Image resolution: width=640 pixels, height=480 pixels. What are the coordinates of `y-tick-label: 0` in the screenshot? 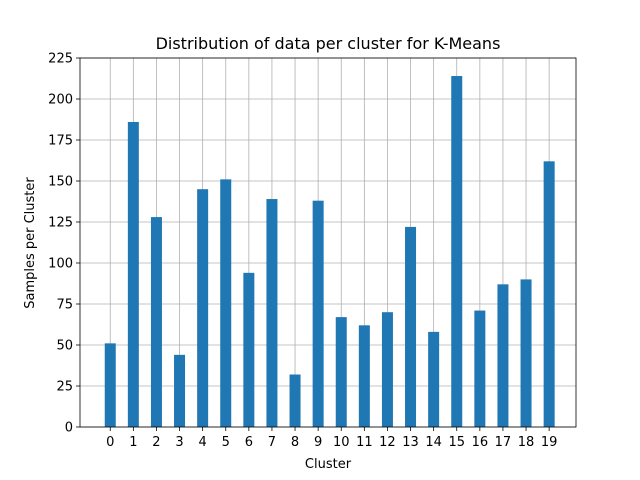 It's located at (69, 428).